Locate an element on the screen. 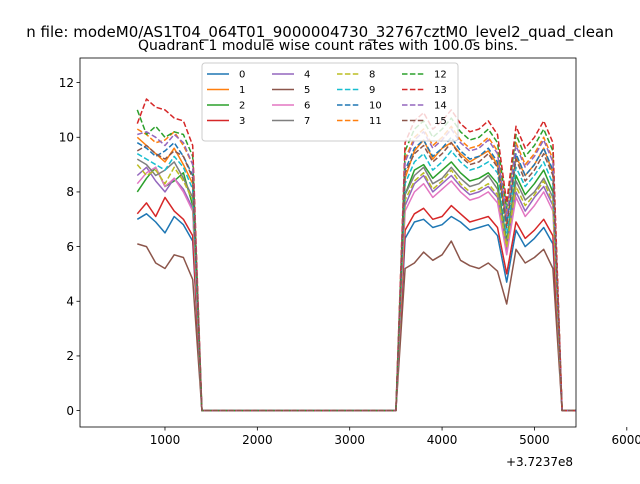  legend-label-0: 0 is located at coordinates (242, 75).